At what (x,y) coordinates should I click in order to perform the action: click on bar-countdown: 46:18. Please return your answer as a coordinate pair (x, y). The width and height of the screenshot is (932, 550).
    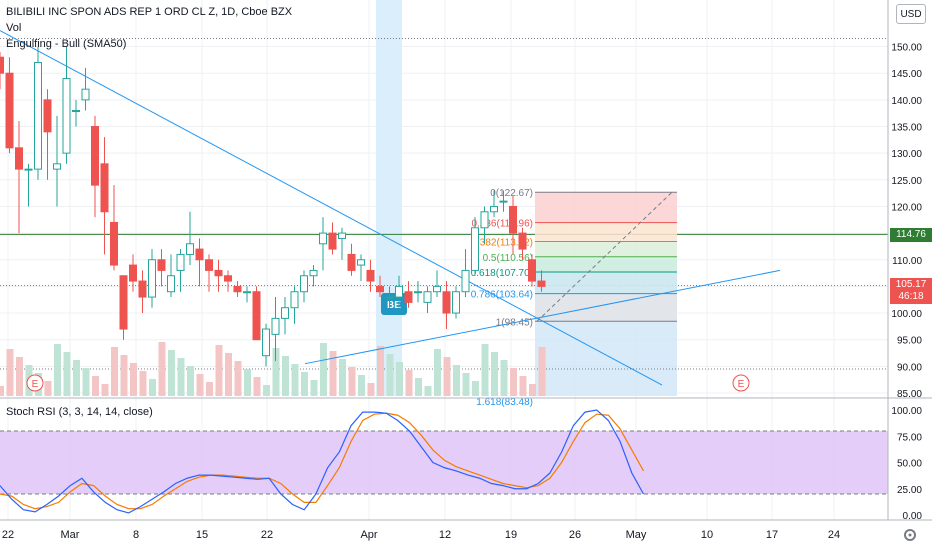
    Looking at the image, I should click on (911, 296).